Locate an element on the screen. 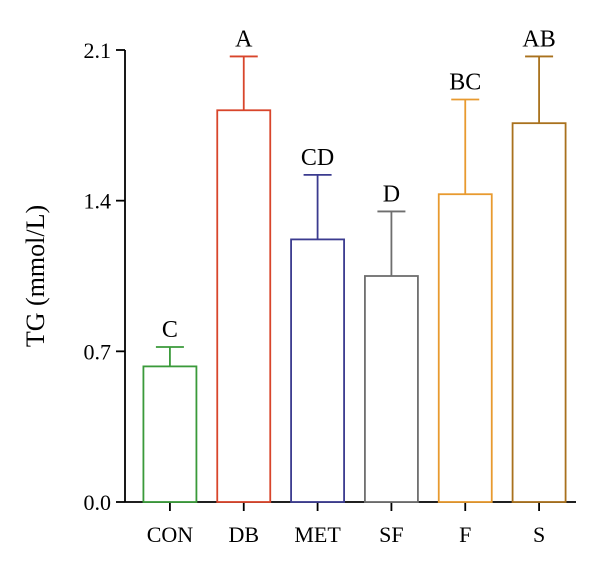 Image resolution: width=600 pixels, height=571 pixels. y-axis-label: TG (mmol/L) is located at coordinates (35, 276).